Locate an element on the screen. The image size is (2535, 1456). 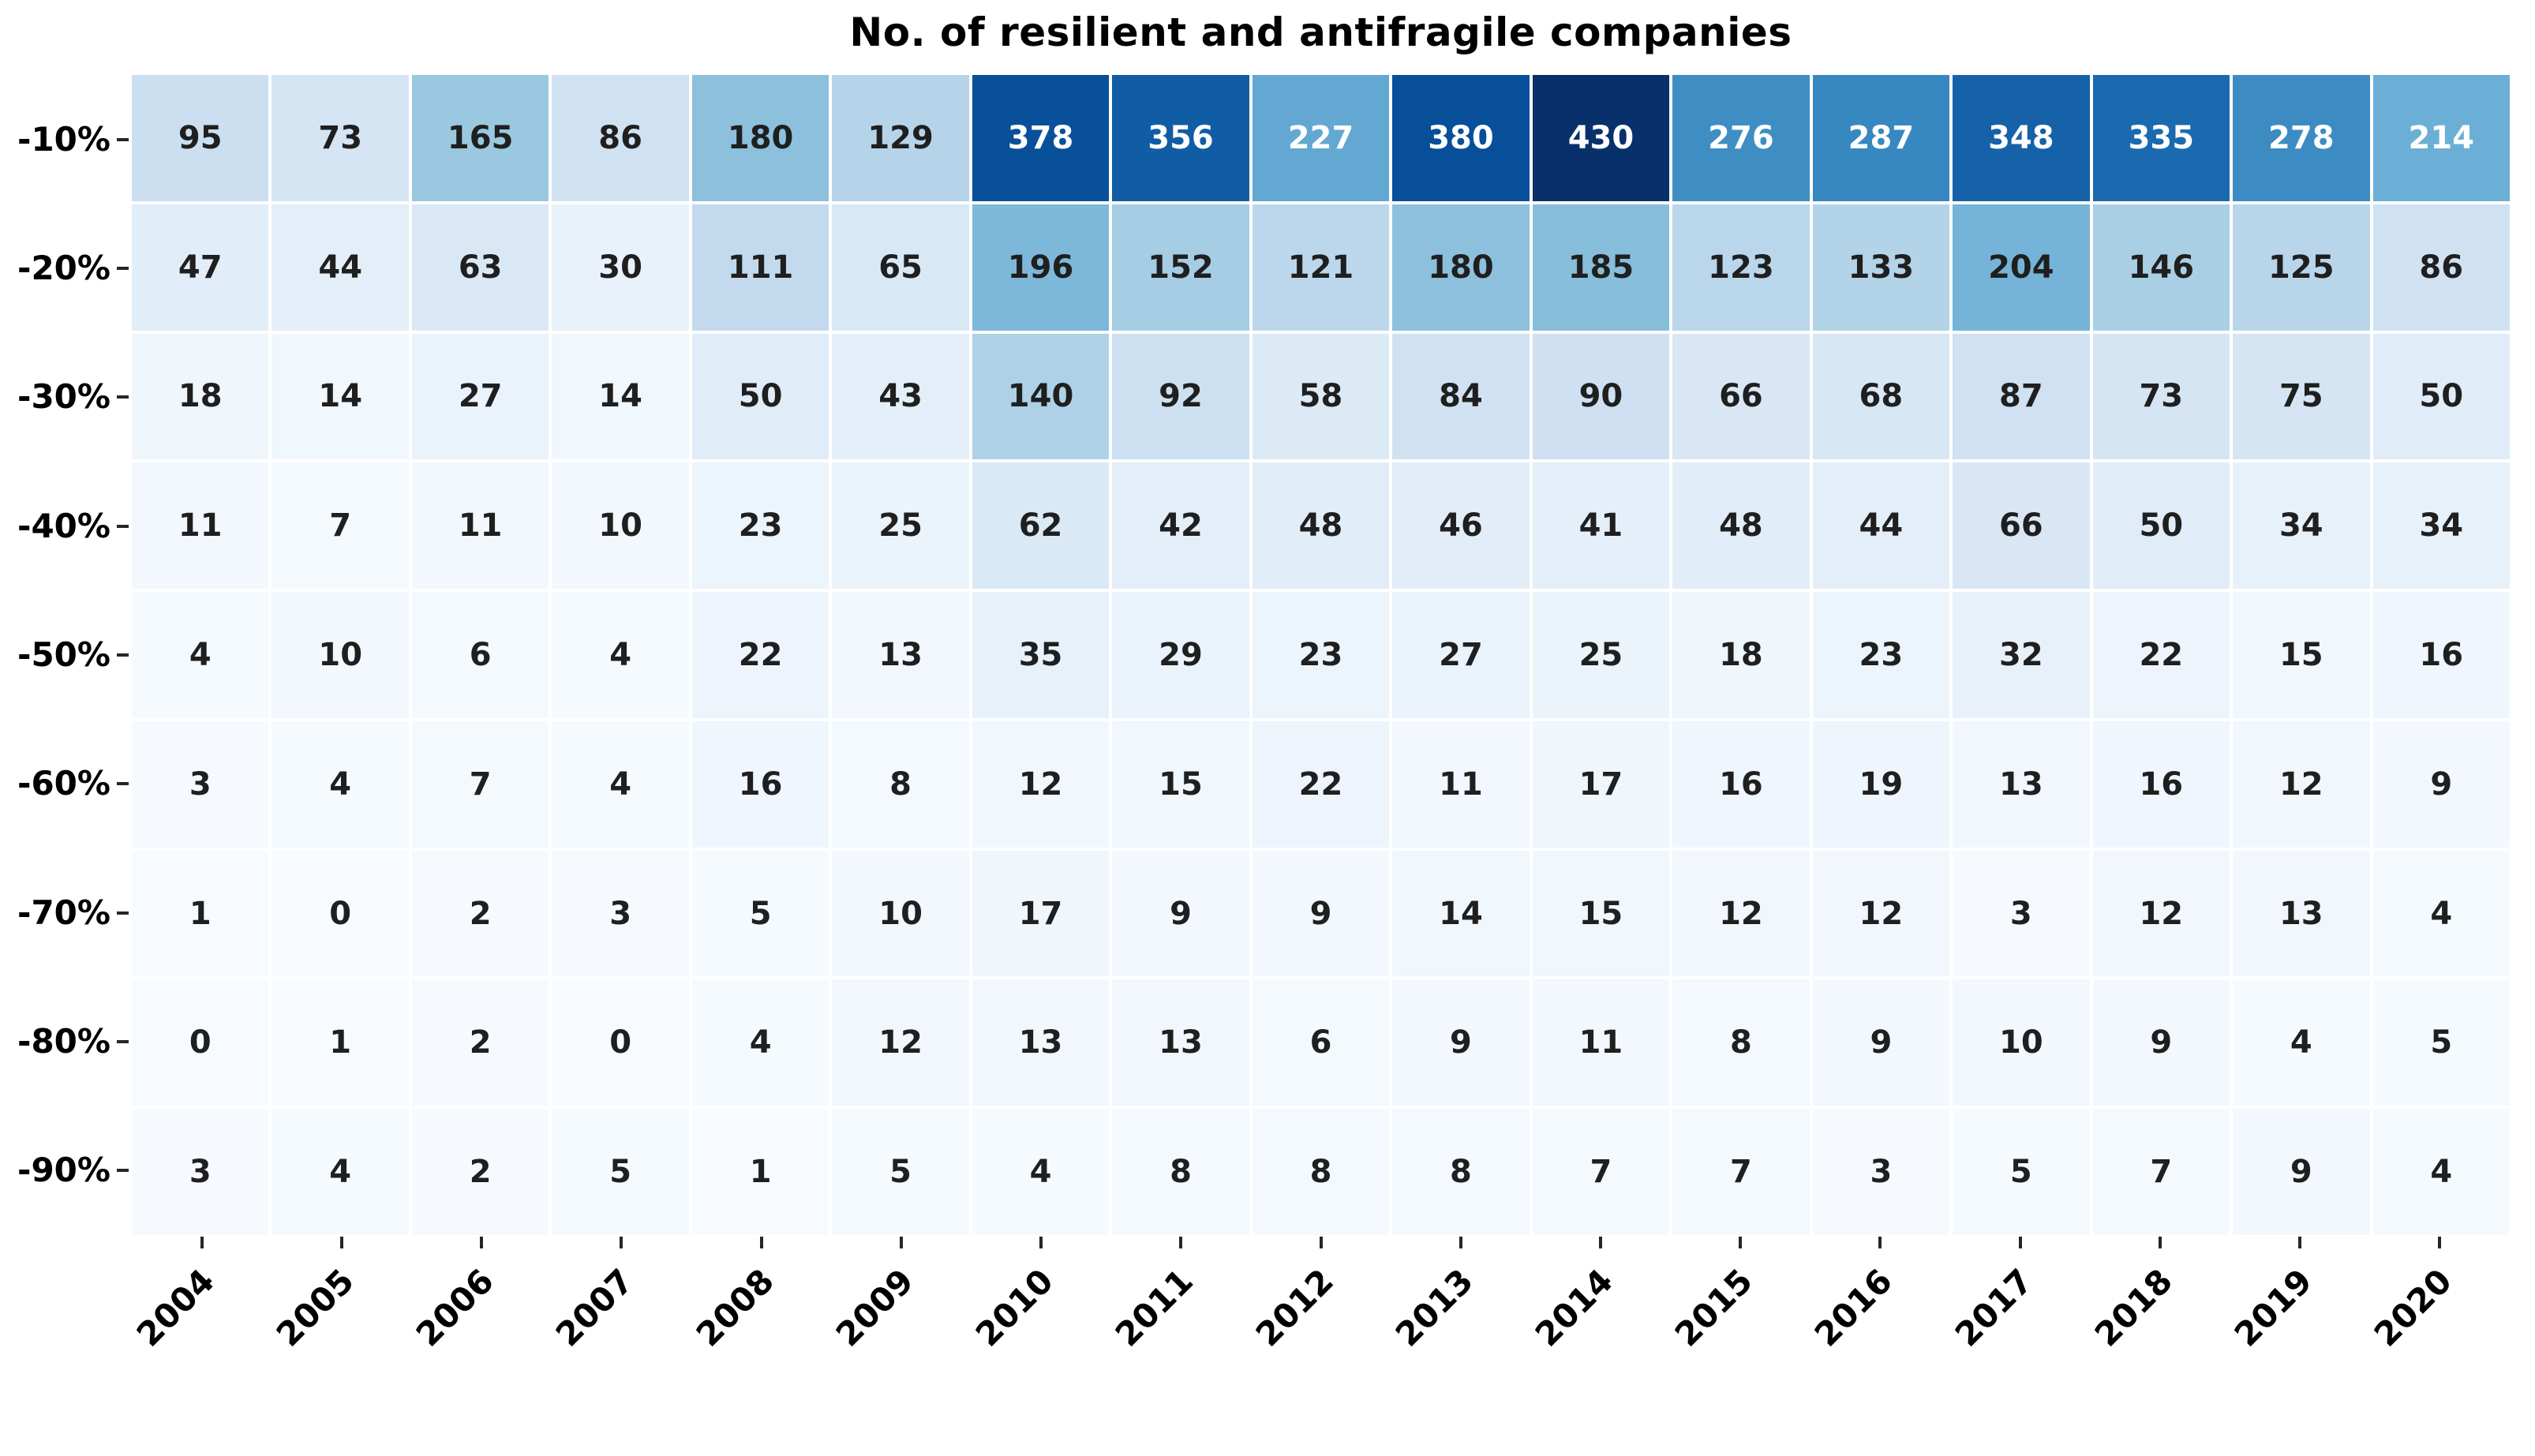
heatmap-cell: 146 is located at coordinates (2161, 267).